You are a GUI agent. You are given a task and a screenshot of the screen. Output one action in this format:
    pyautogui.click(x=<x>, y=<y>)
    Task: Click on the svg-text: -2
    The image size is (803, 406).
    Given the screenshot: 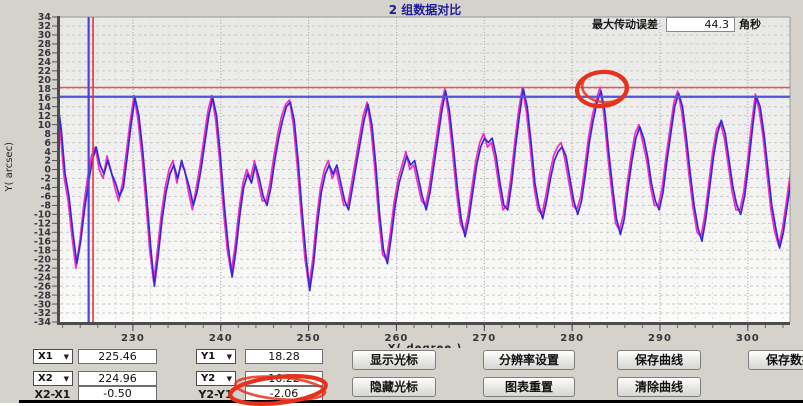 What is the action you would take?
    pyautogui.click(x=45, y=179)
    